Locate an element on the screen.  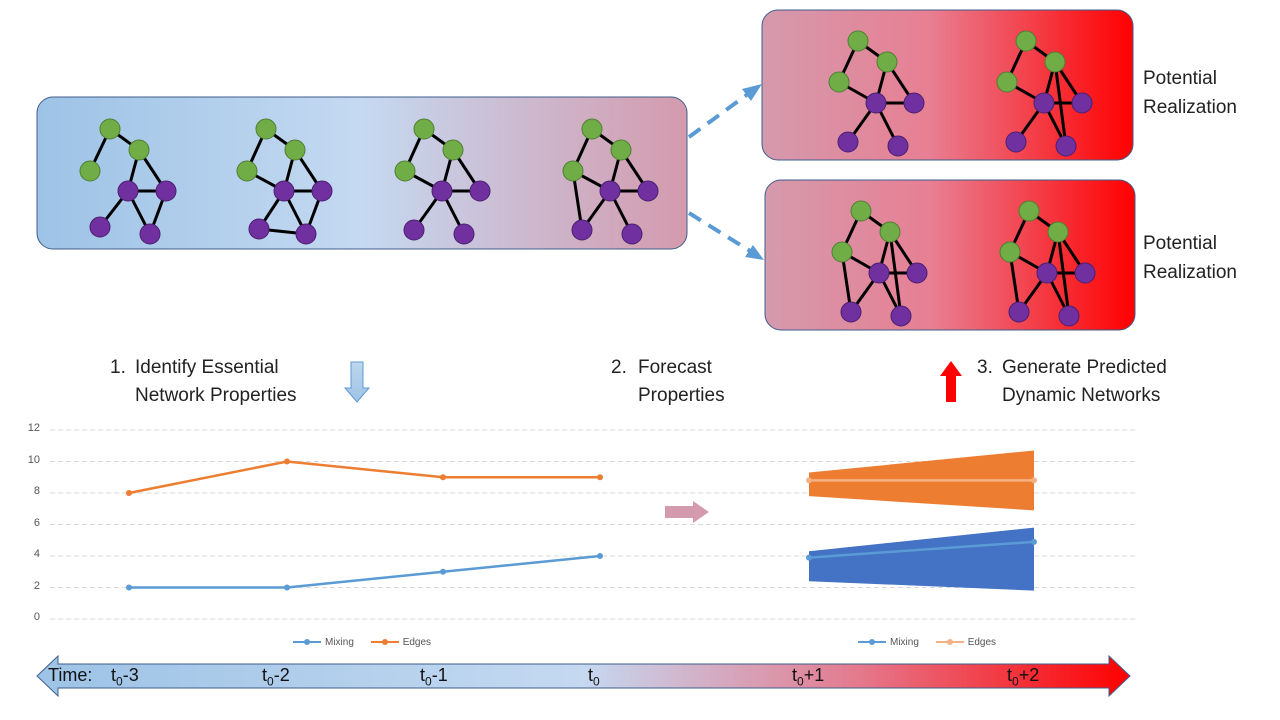
forecast-legend-swatch-mixing is located at coordinates (872, 642).